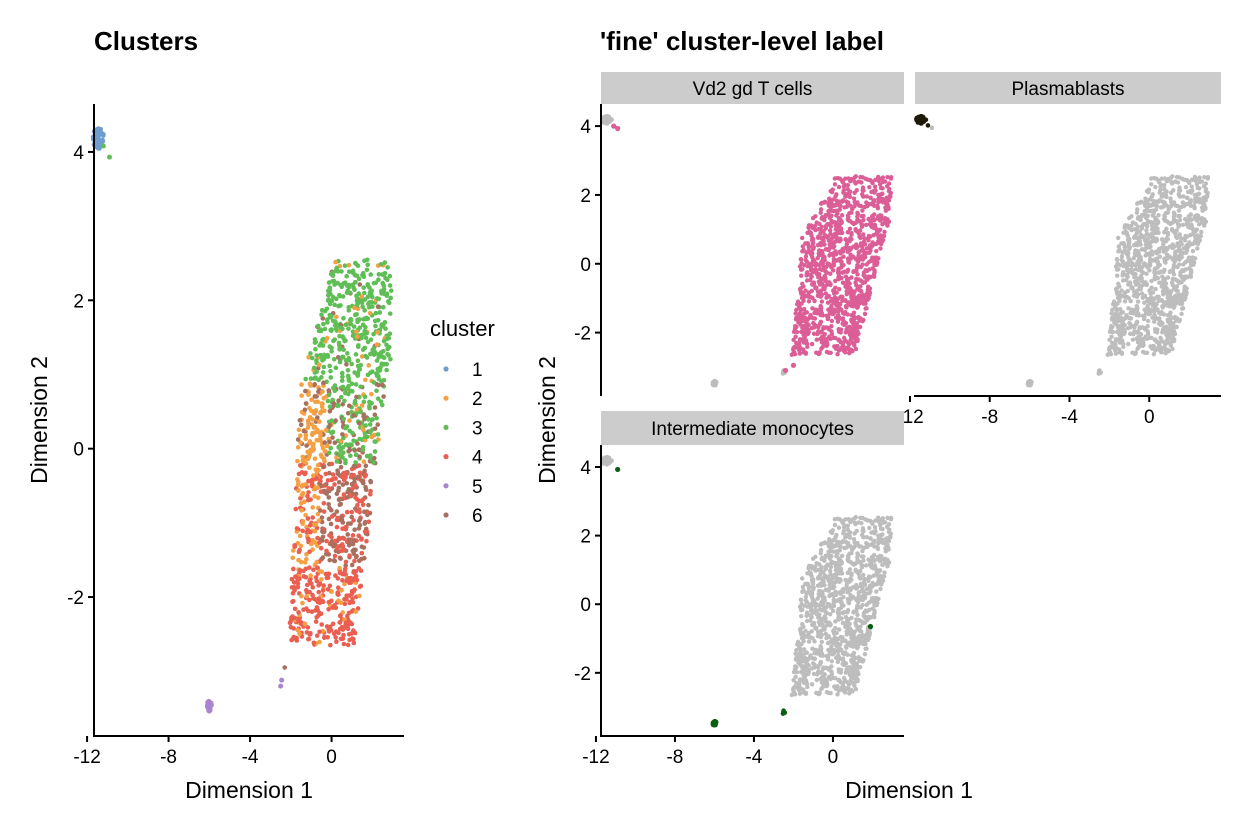 The image size is (1248, 832). What do you see at coordinates (870, 626) in the screenshot?
I see `point-highlight` at bounding box center [870, 626].